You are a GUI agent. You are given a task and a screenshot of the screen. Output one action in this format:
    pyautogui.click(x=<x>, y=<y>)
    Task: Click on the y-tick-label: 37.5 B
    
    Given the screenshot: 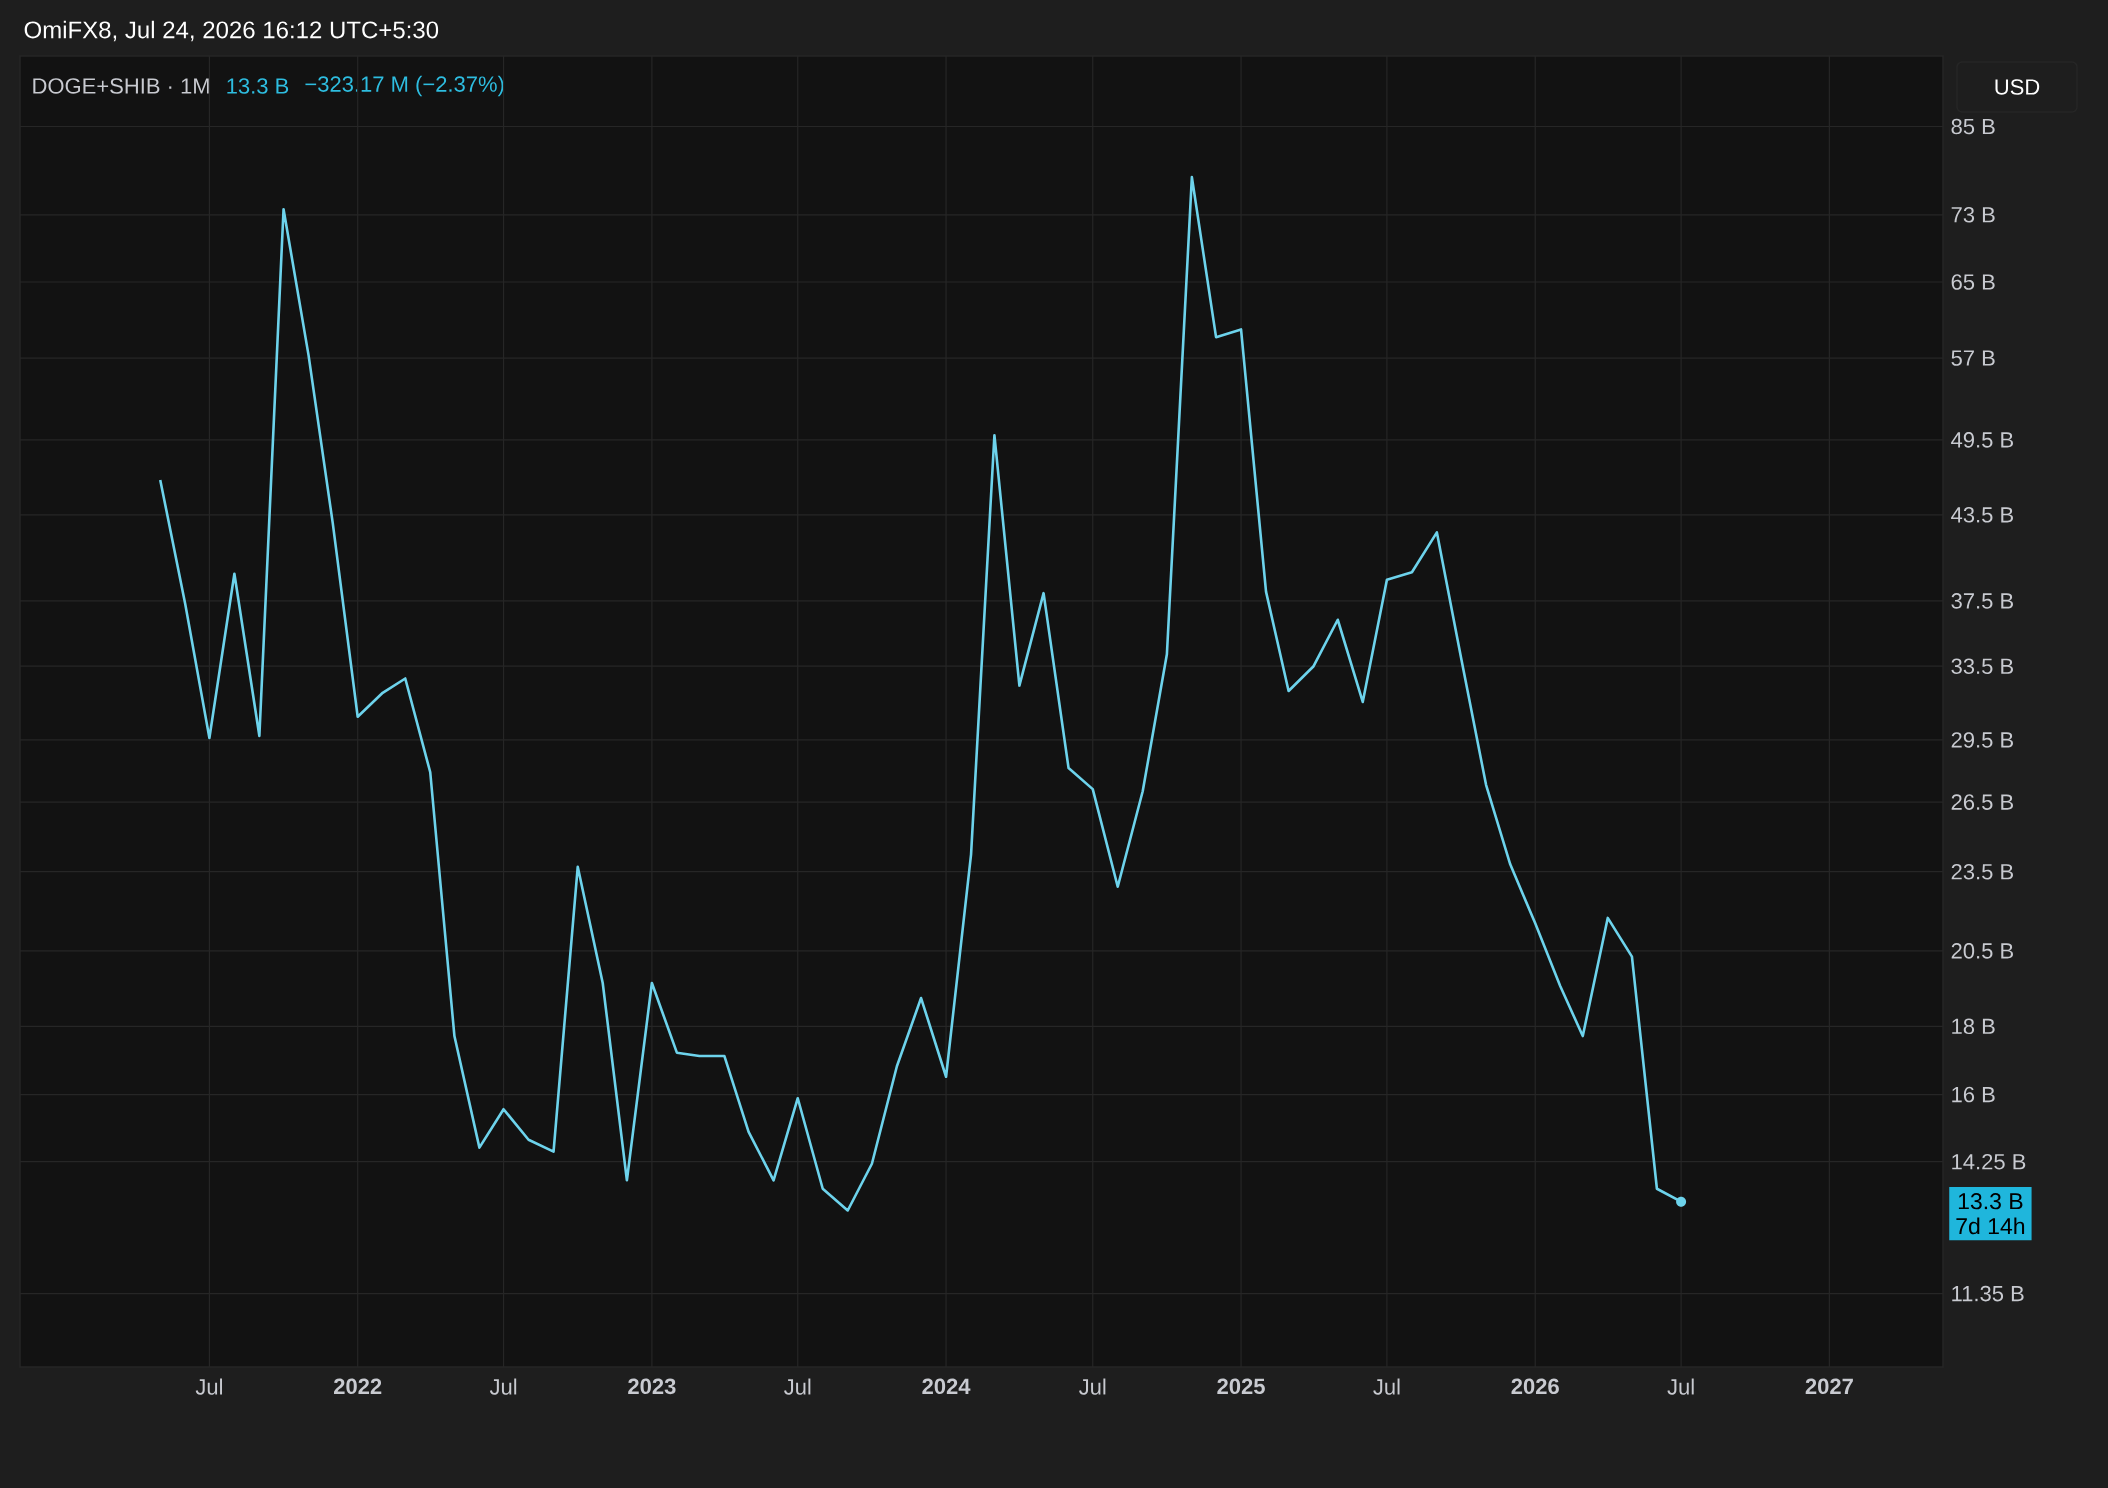 What is the action you would take?
    pyautogui.click(x=1982, y=601)
    